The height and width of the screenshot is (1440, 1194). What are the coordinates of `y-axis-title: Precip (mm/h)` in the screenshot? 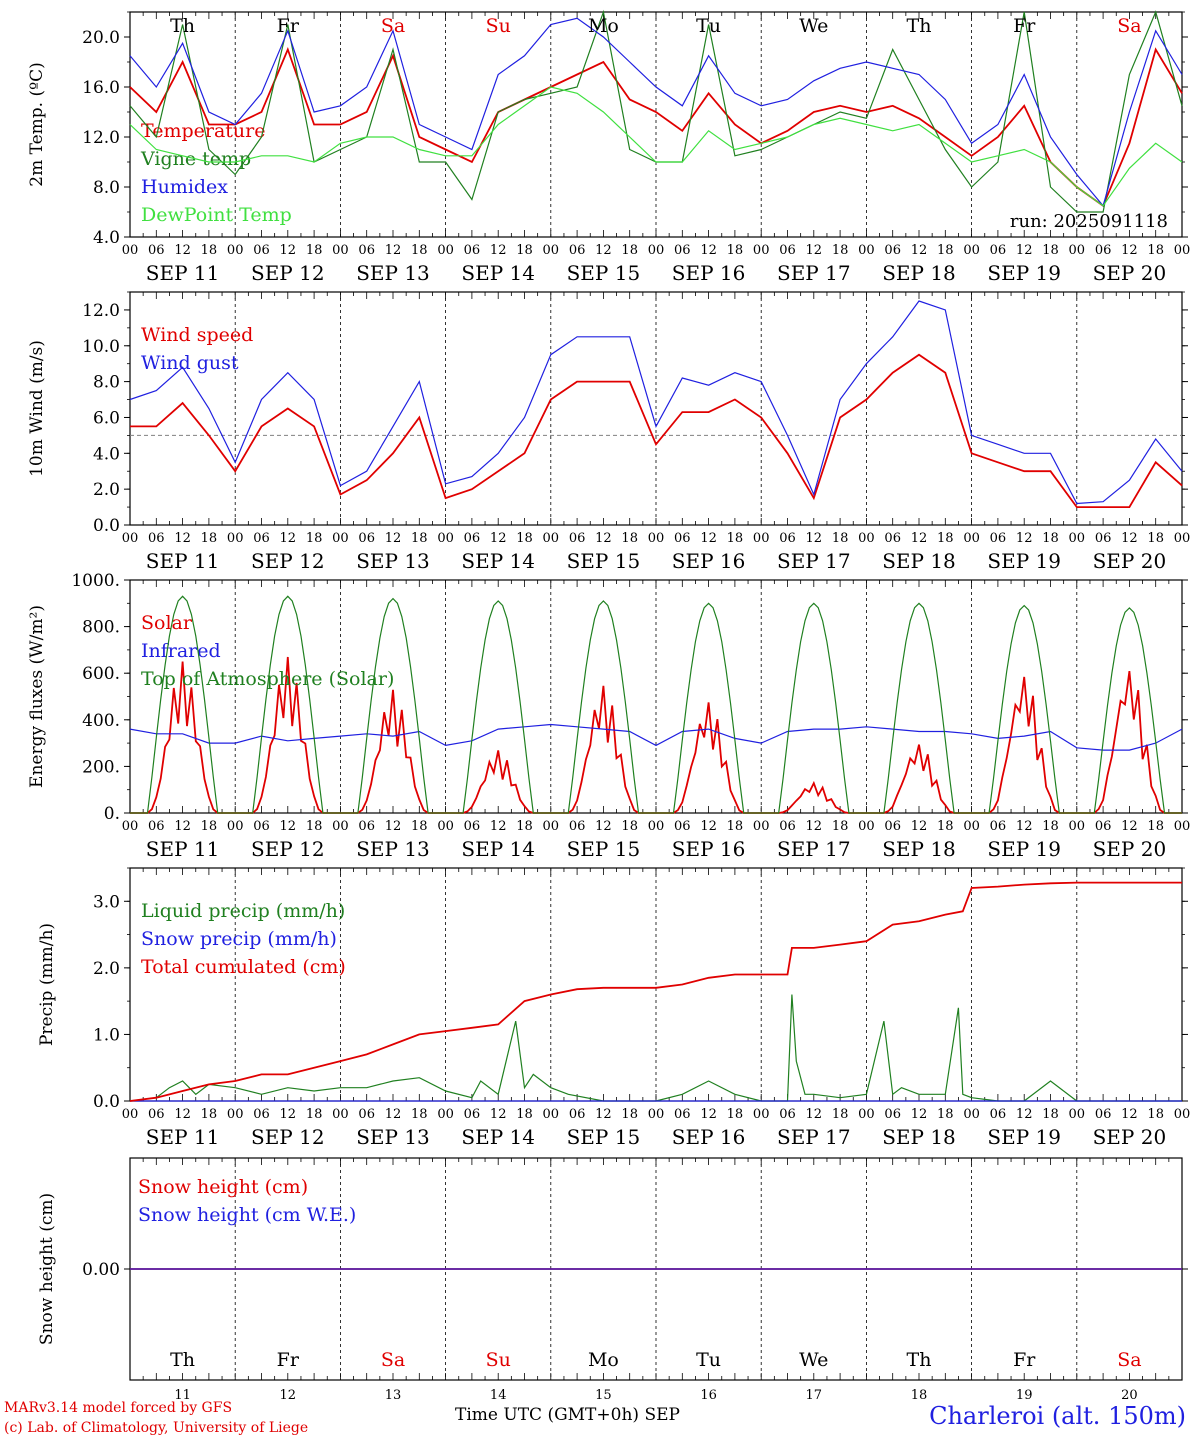 It's located at (47, 984).